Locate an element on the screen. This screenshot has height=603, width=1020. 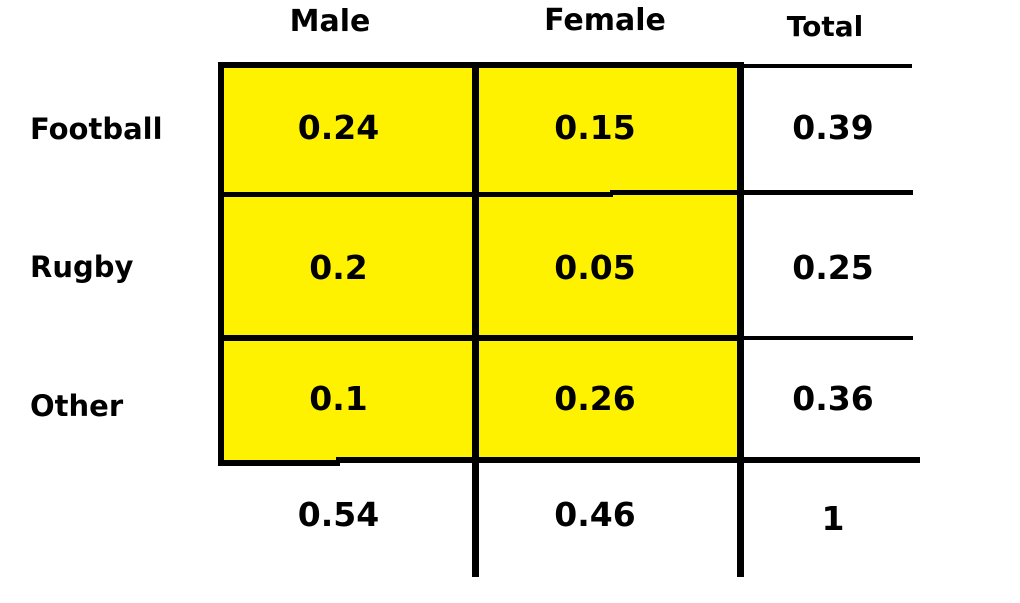
row-header-rugby: Rugby is located at coordinates (82, 267).